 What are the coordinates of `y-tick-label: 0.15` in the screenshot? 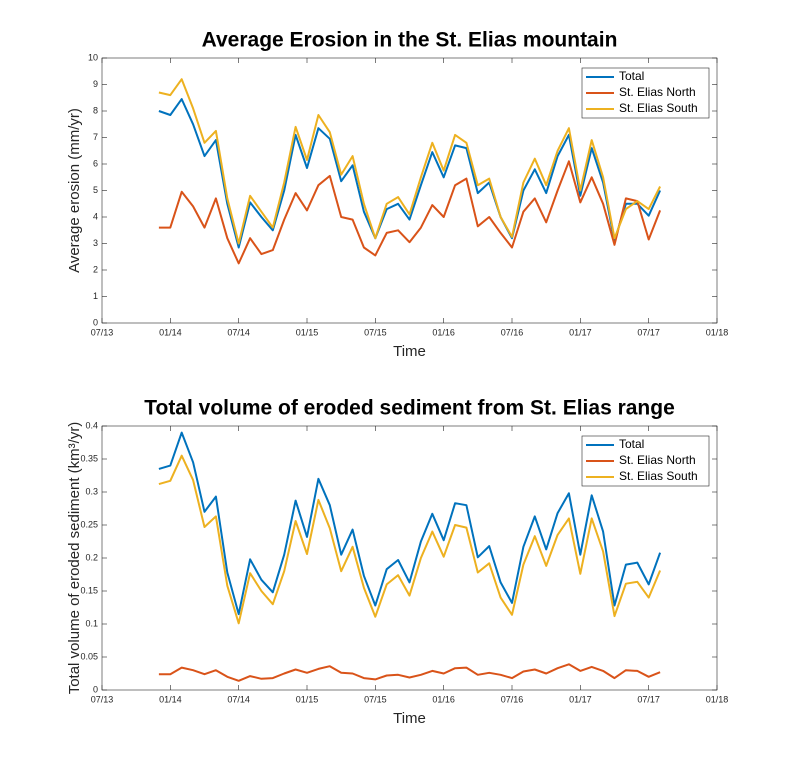 It's located at (89, 590).